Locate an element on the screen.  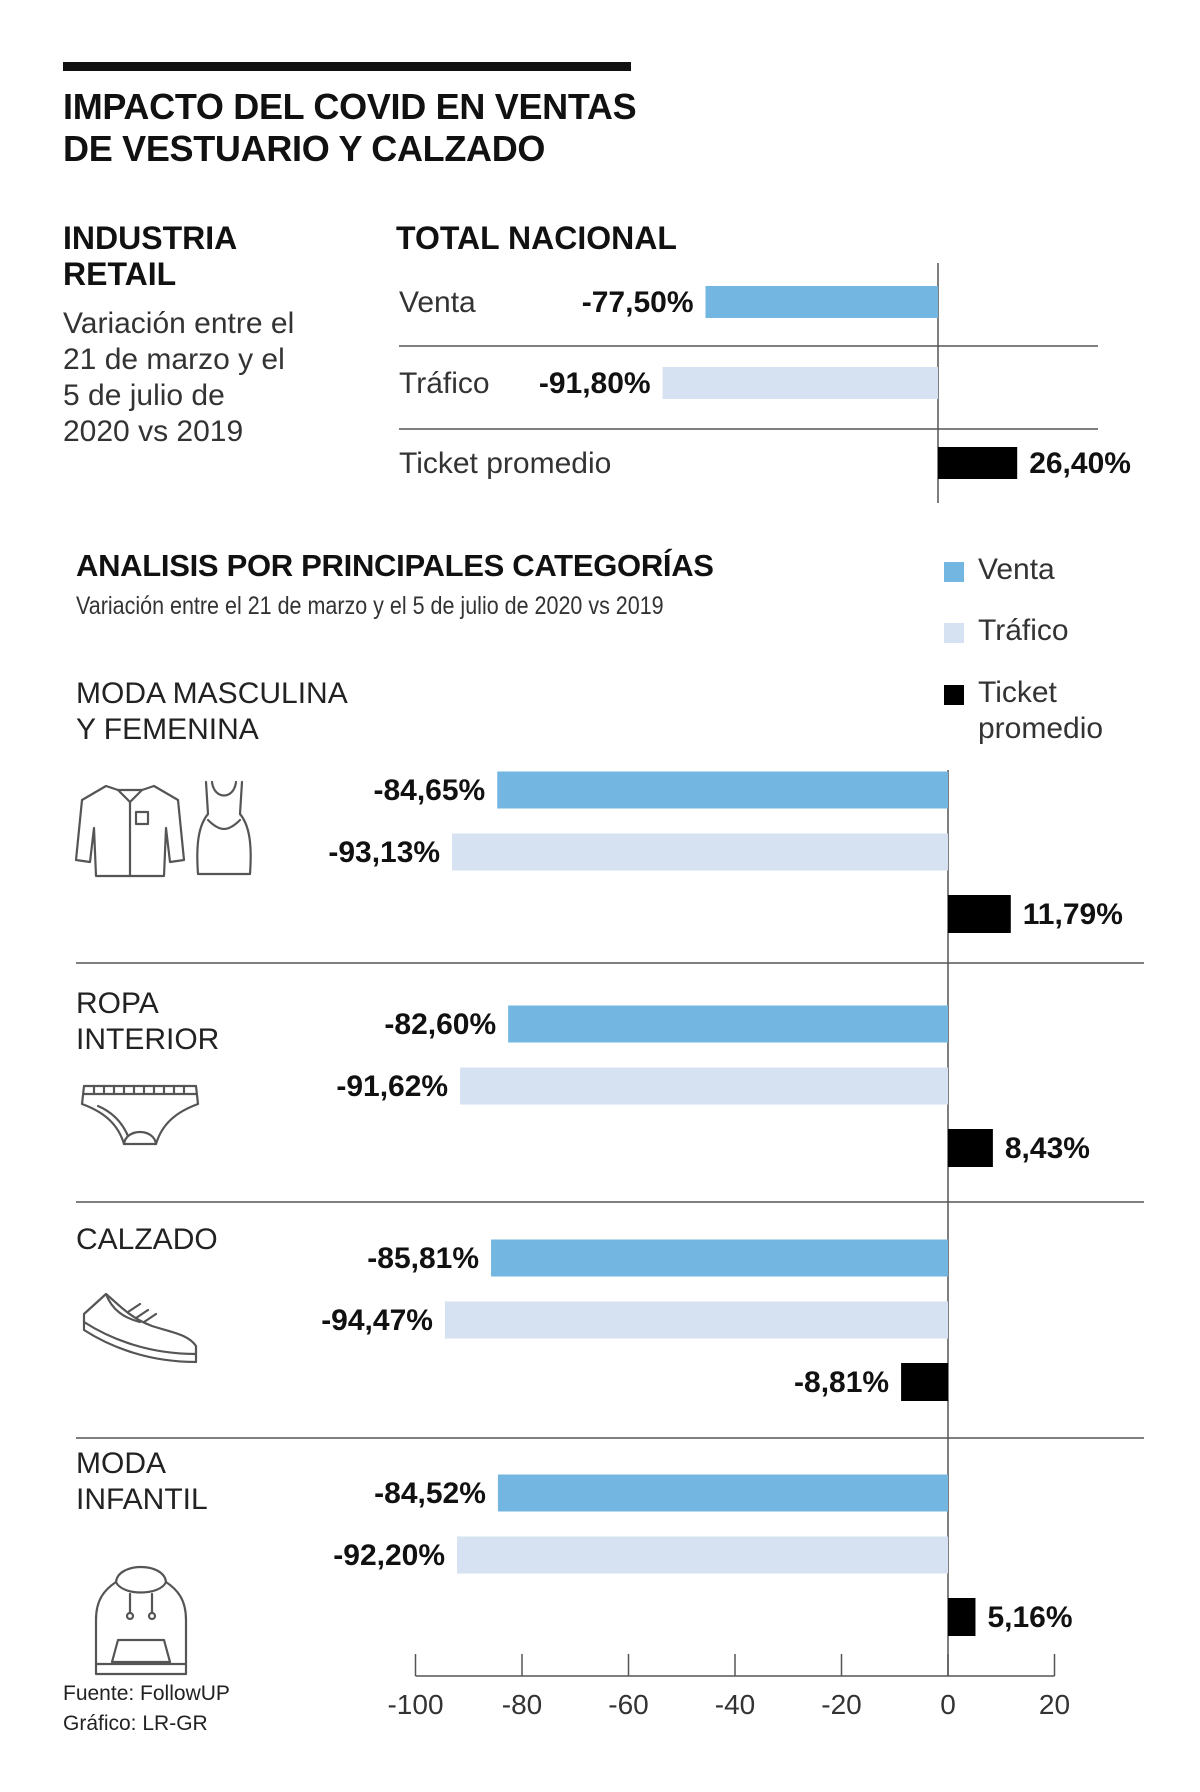
legend-swatch-venta is located at coordinates (954, 572).